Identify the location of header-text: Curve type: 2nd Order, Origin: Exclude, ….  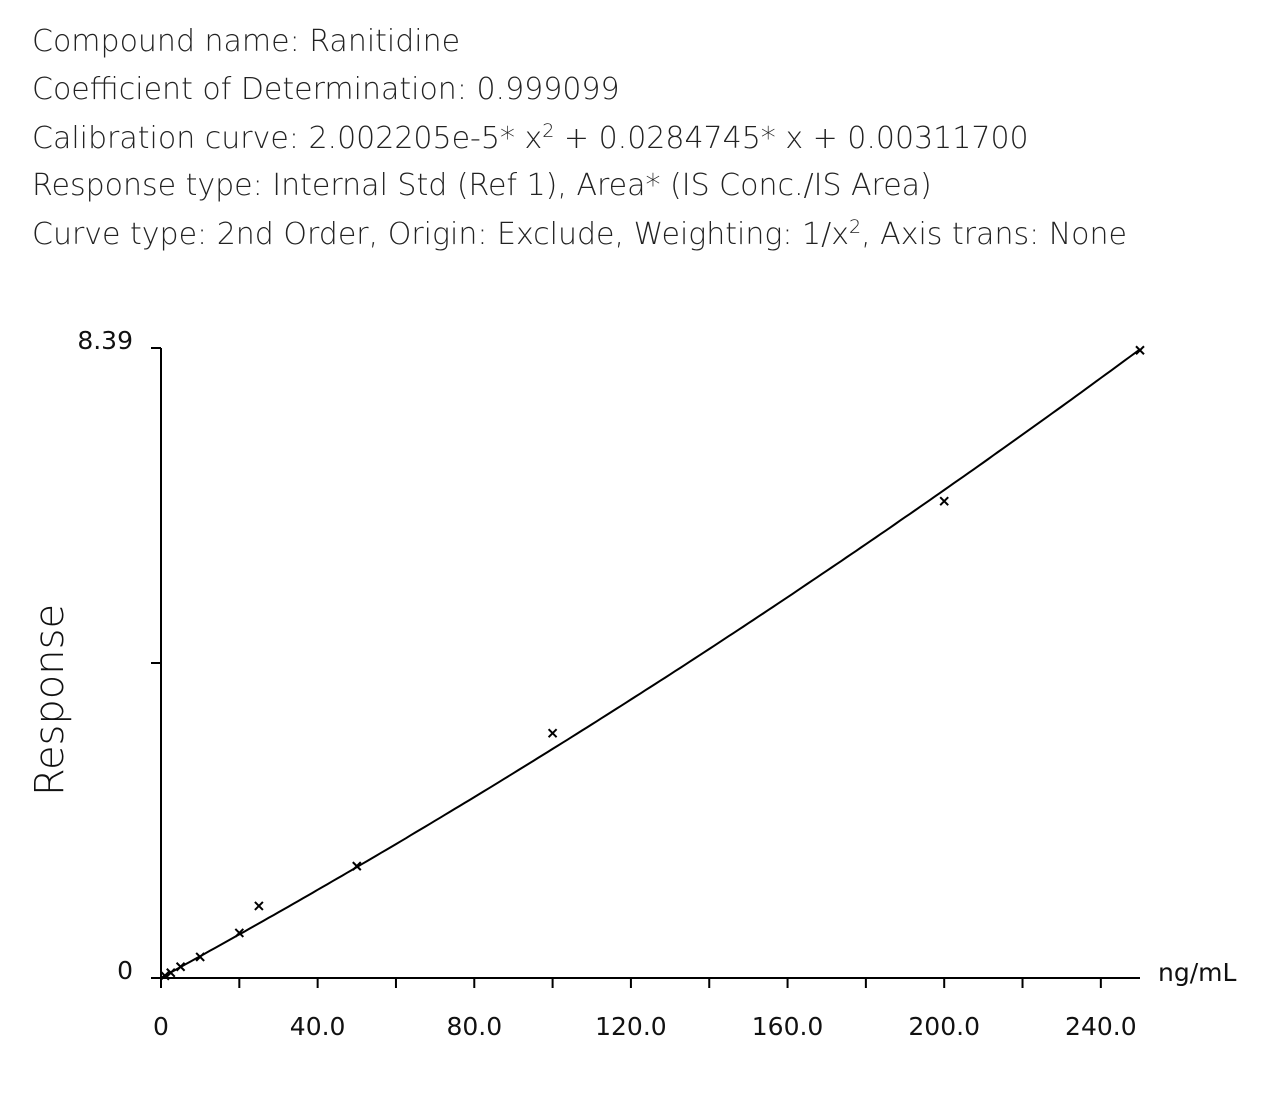
(441, 234).